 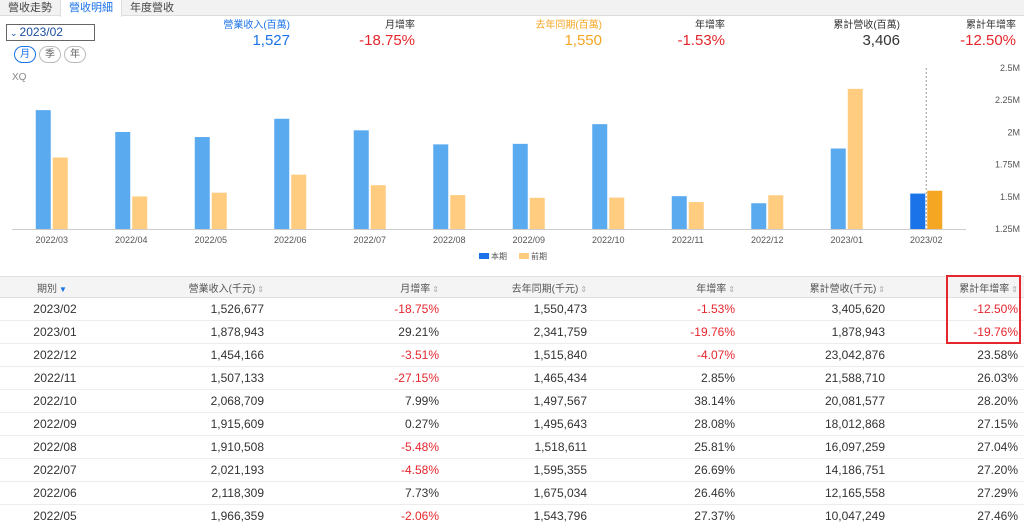 I want to click on table-cell: 26.69%, so click(x=667, y=470).